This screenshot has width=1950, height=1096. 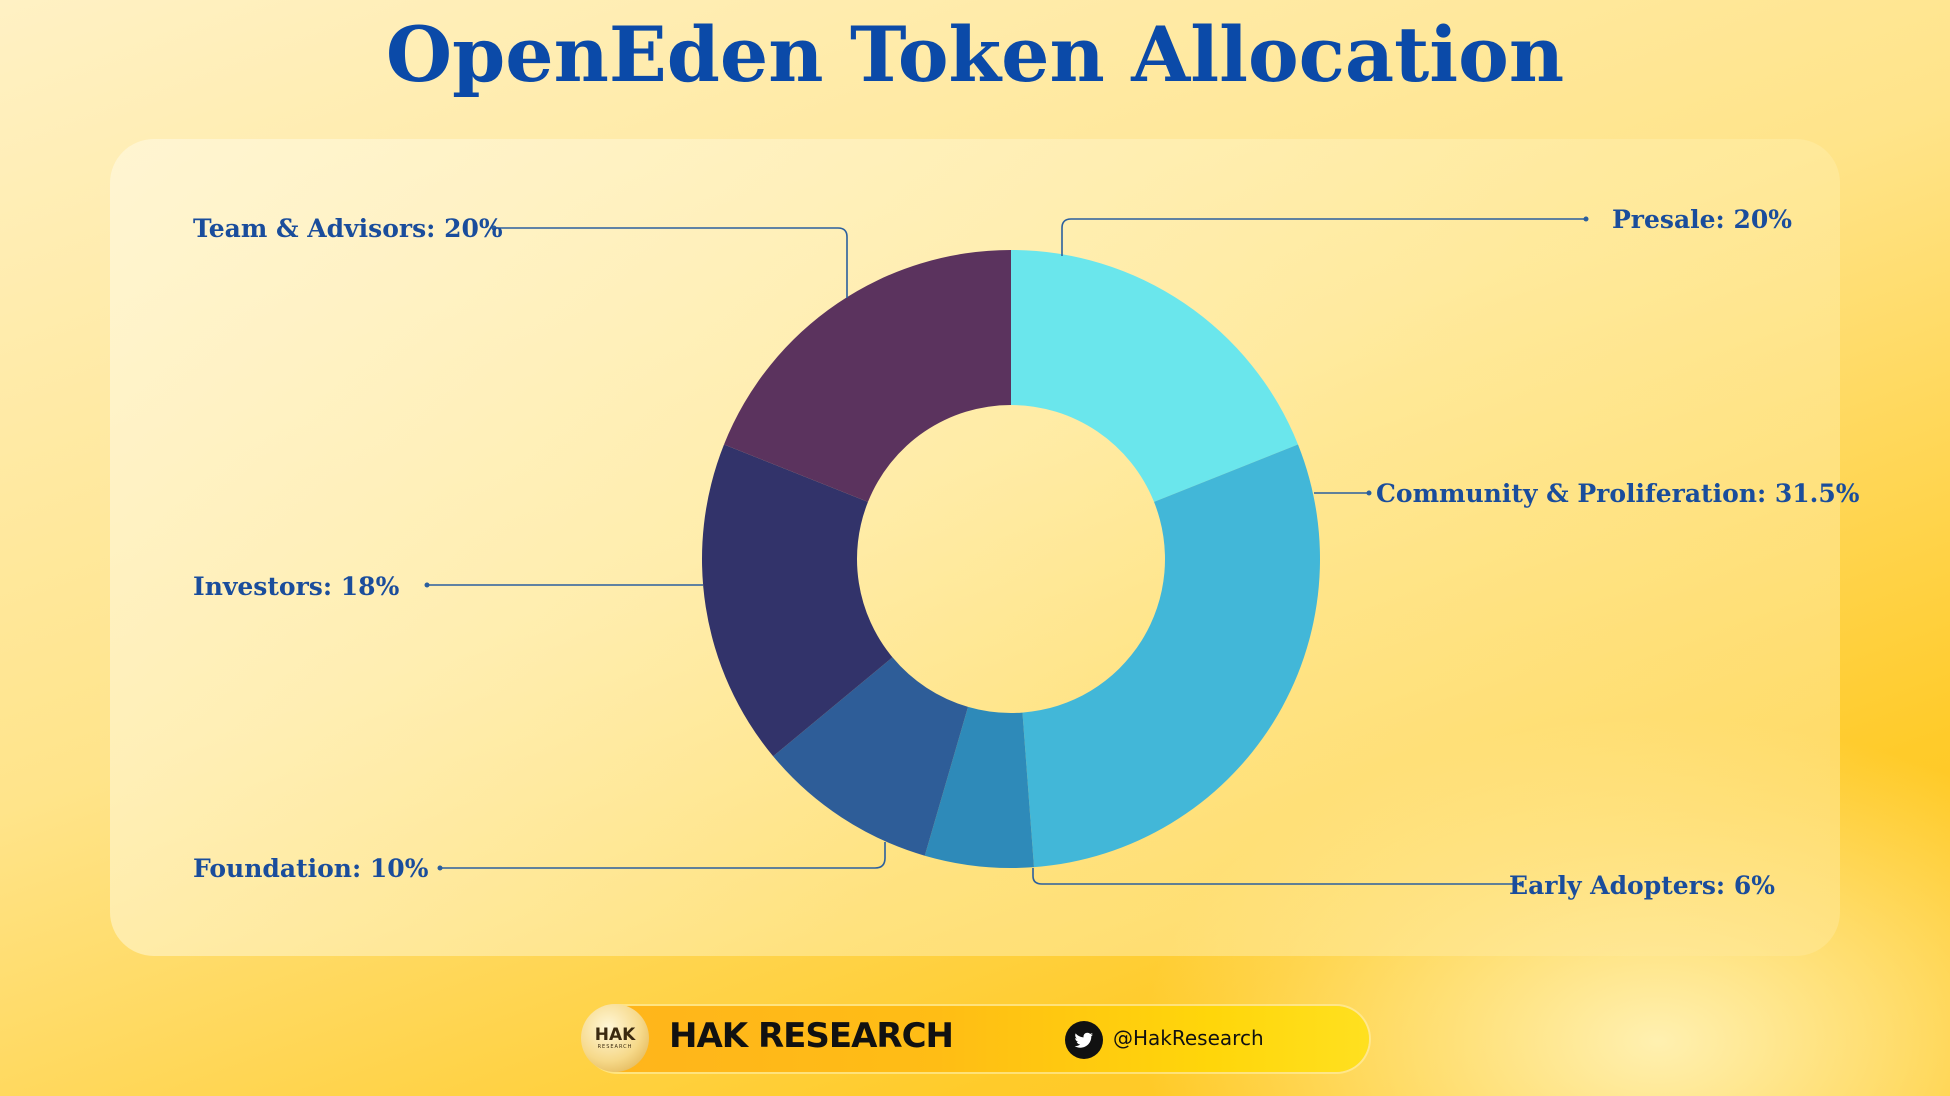 What do you see at coordinates (979, 787) in the screenshot?
I see `slice-early-adopters` at bounding box center [979, 787].